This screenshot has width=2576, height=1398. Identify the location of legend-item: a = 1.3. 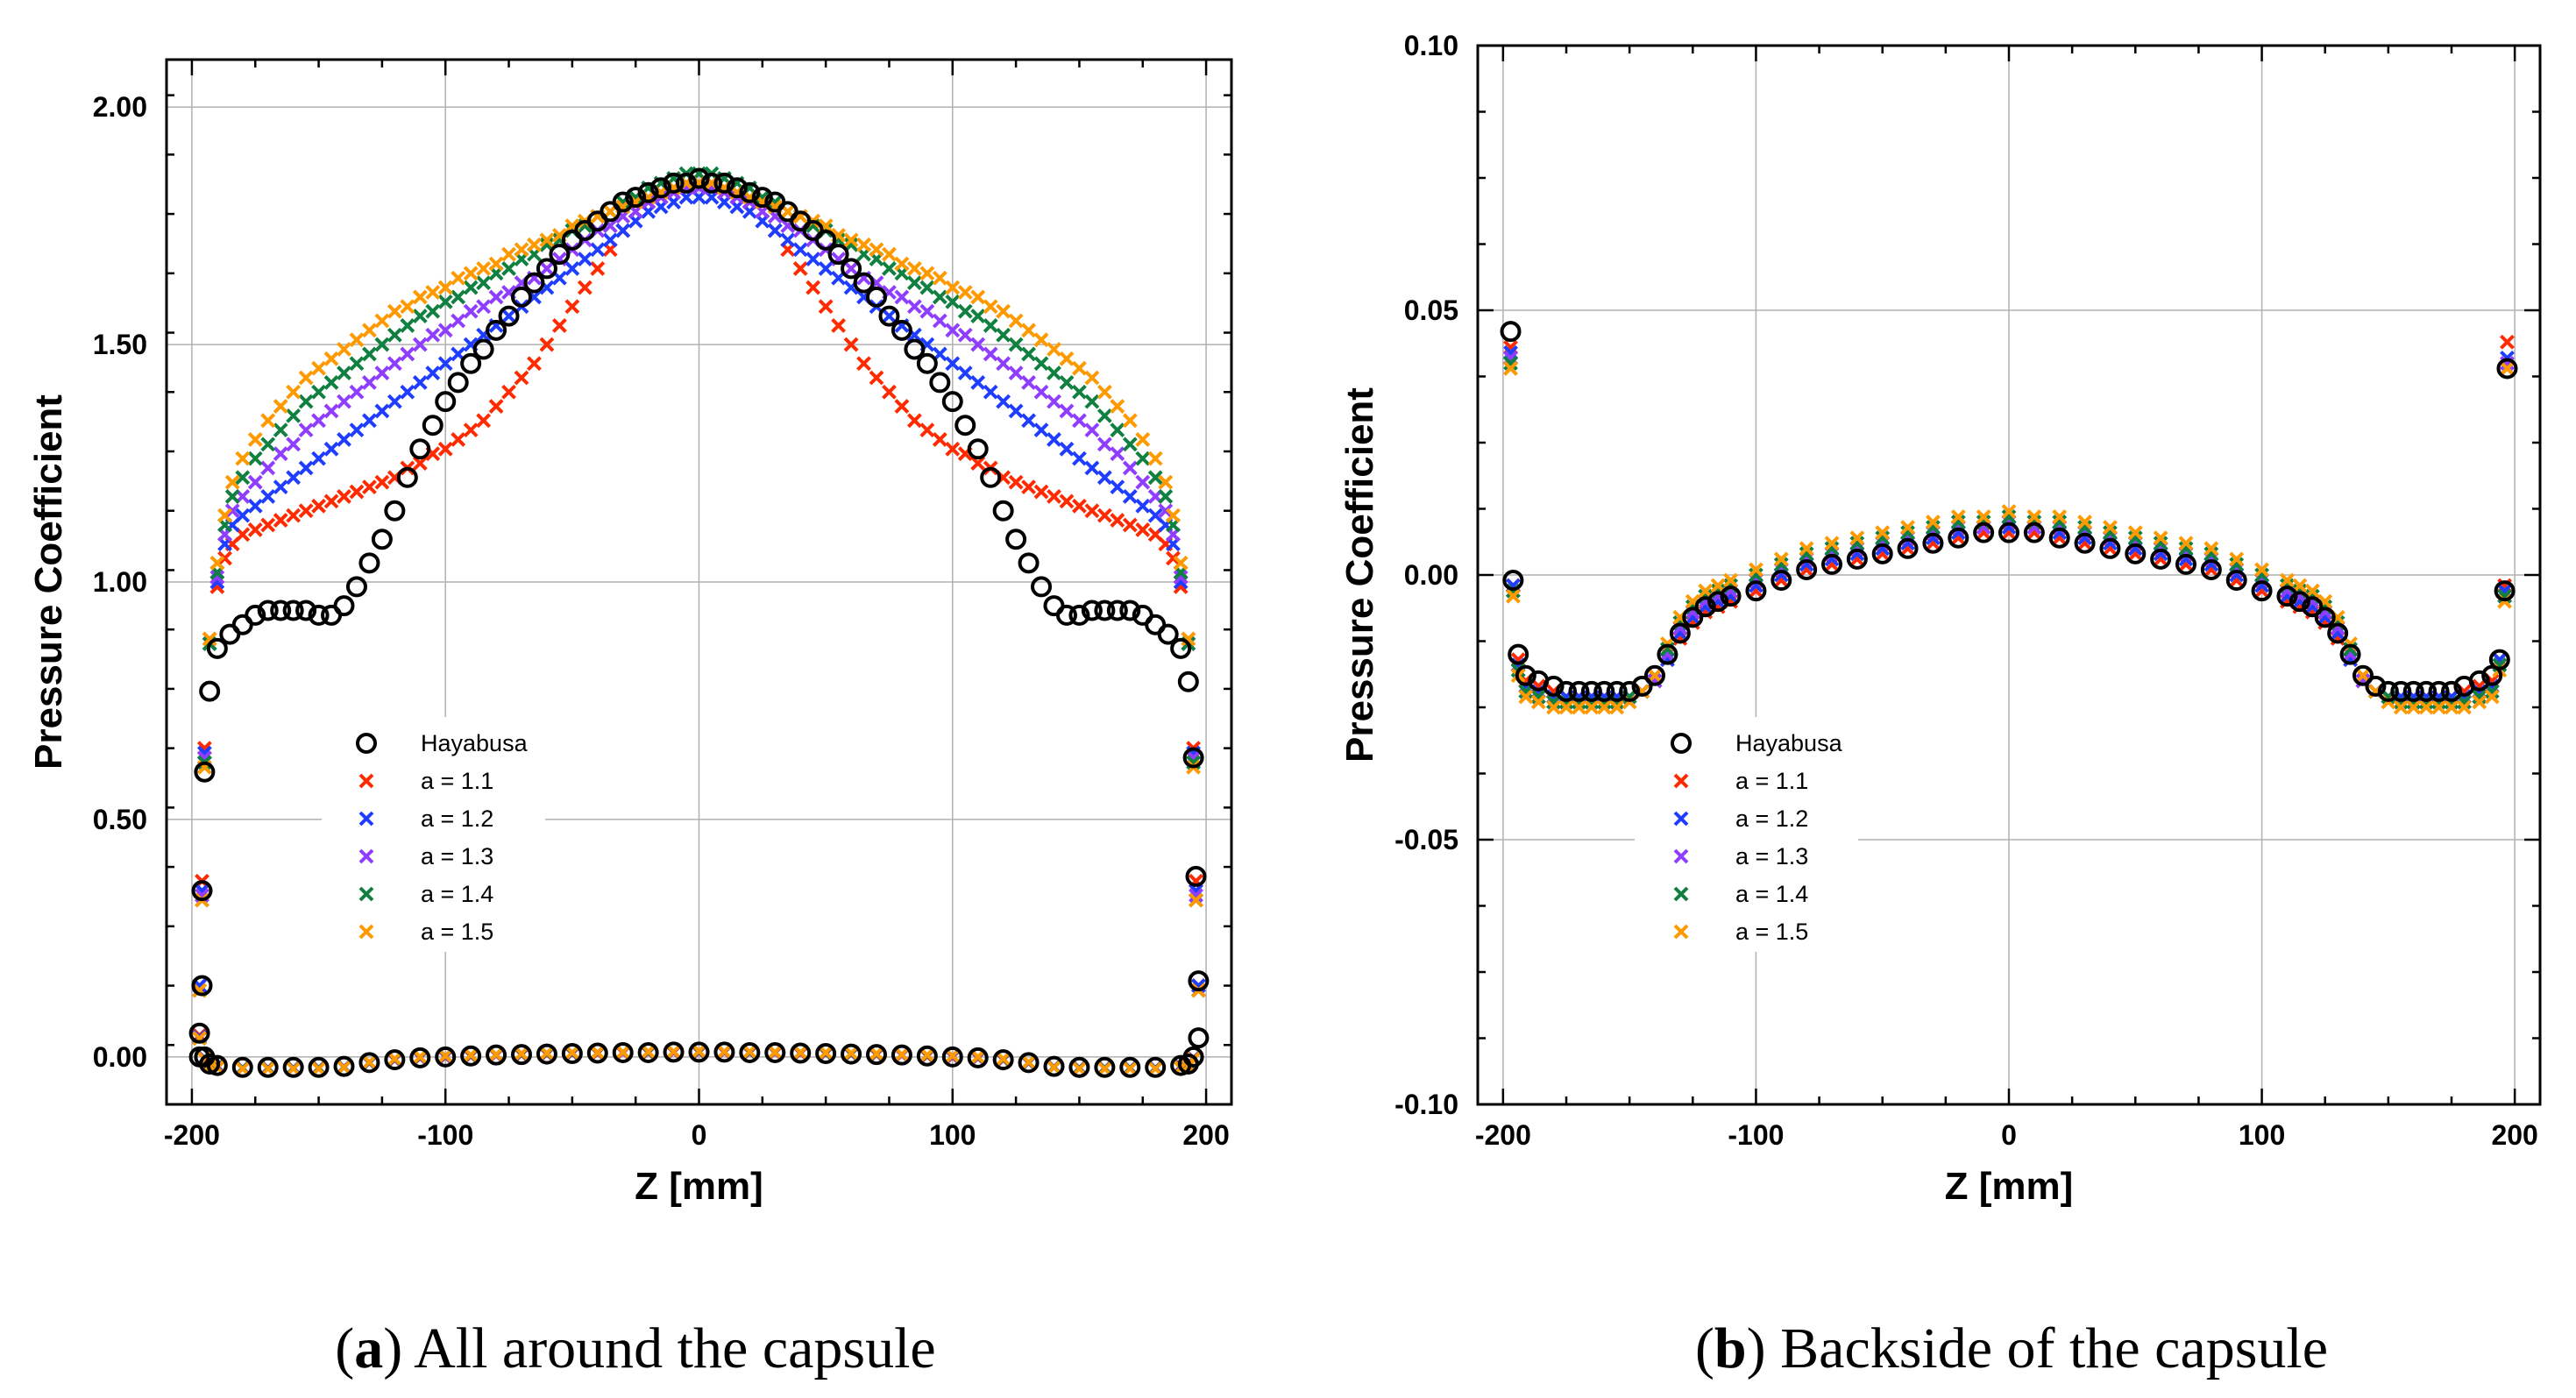
(425, 856).